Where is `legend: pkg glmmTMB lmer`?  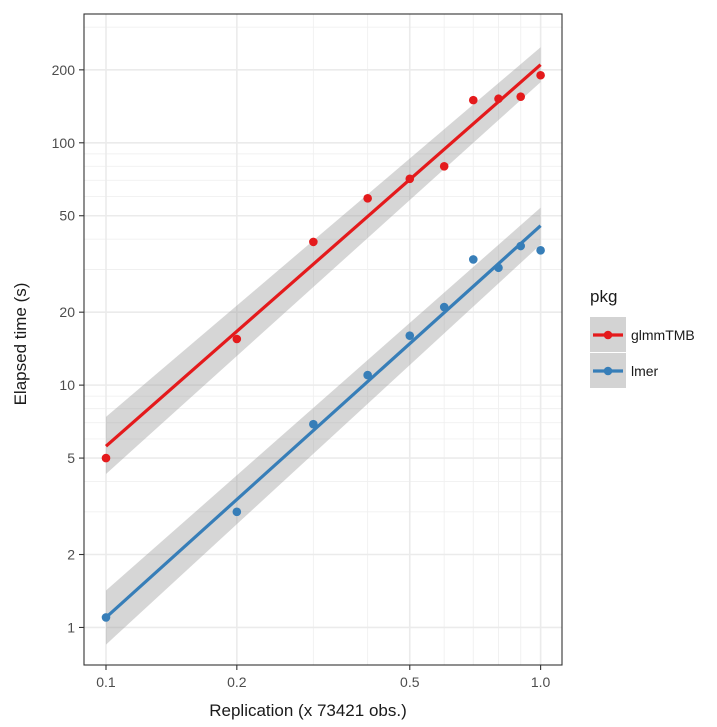
legend: pkg glmmTMB lmer is located at coordinates (642, 337).